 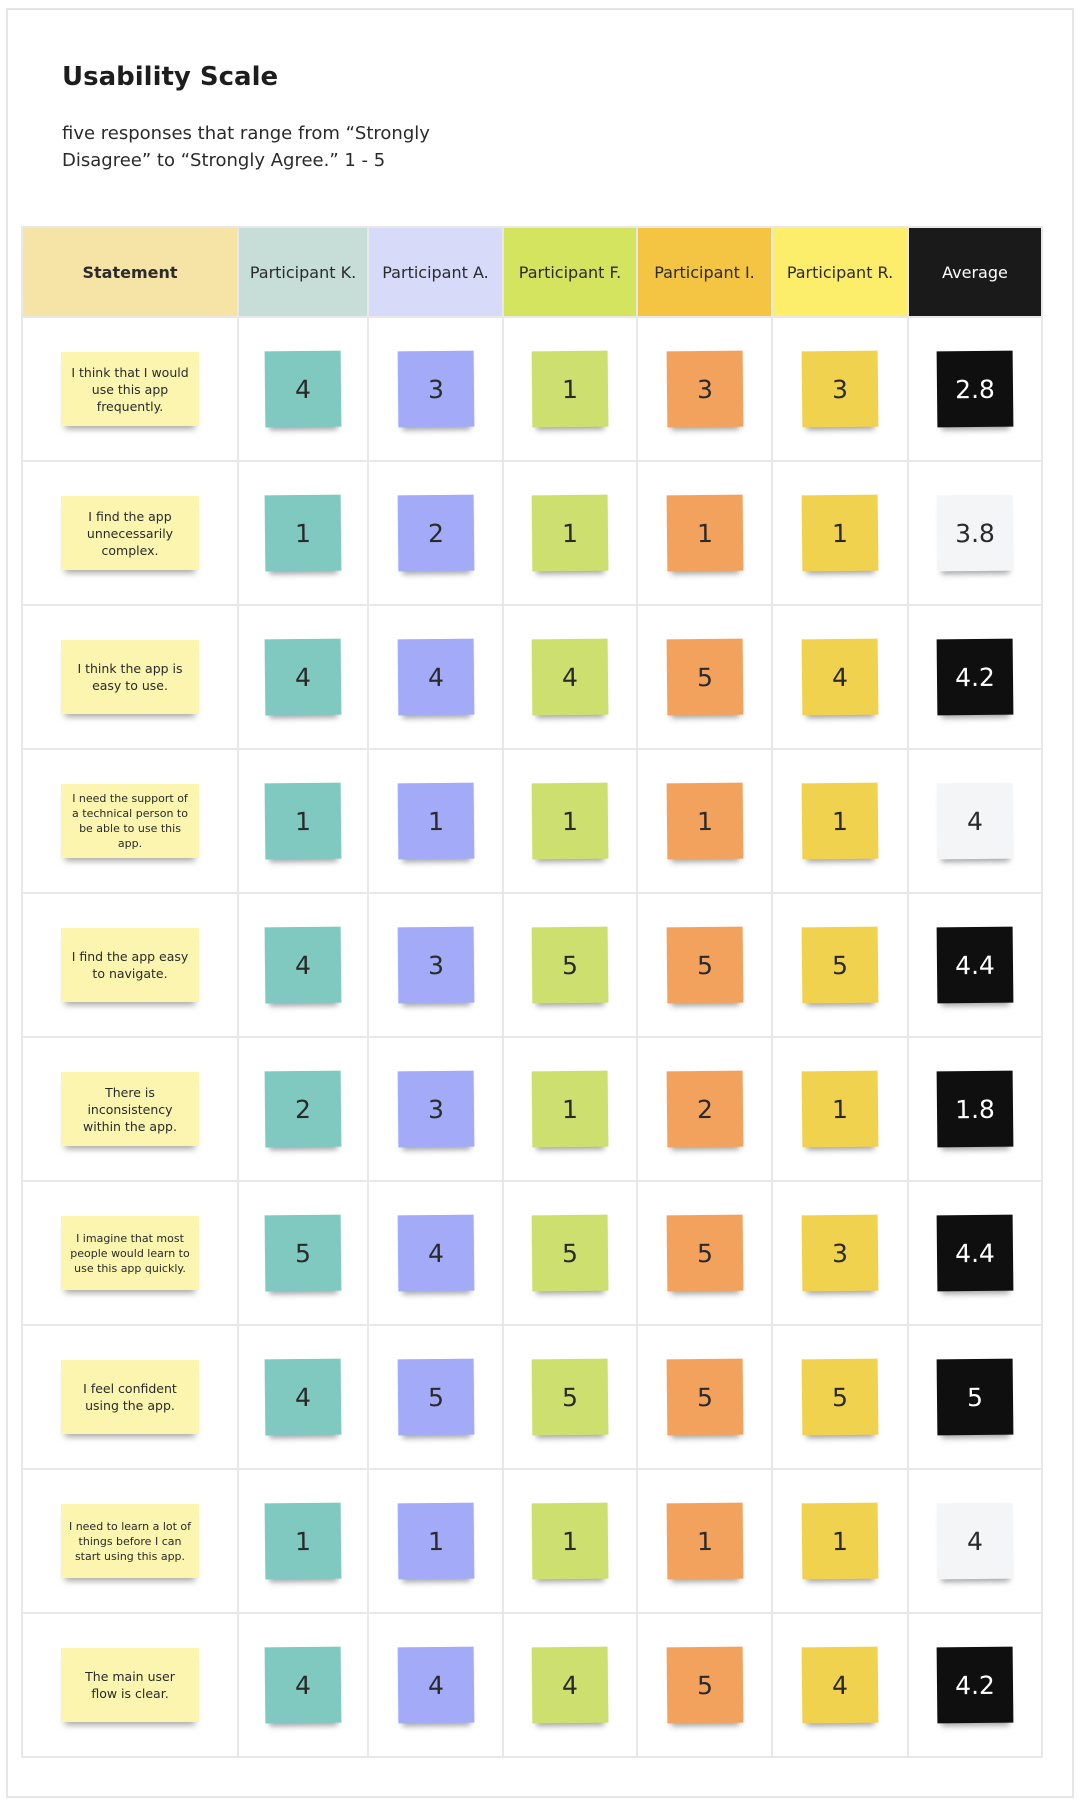 What do you see at coordinates (131, 273) in the screenshot?
I see `header-statement: Statement` at bounding box center [131, 273].